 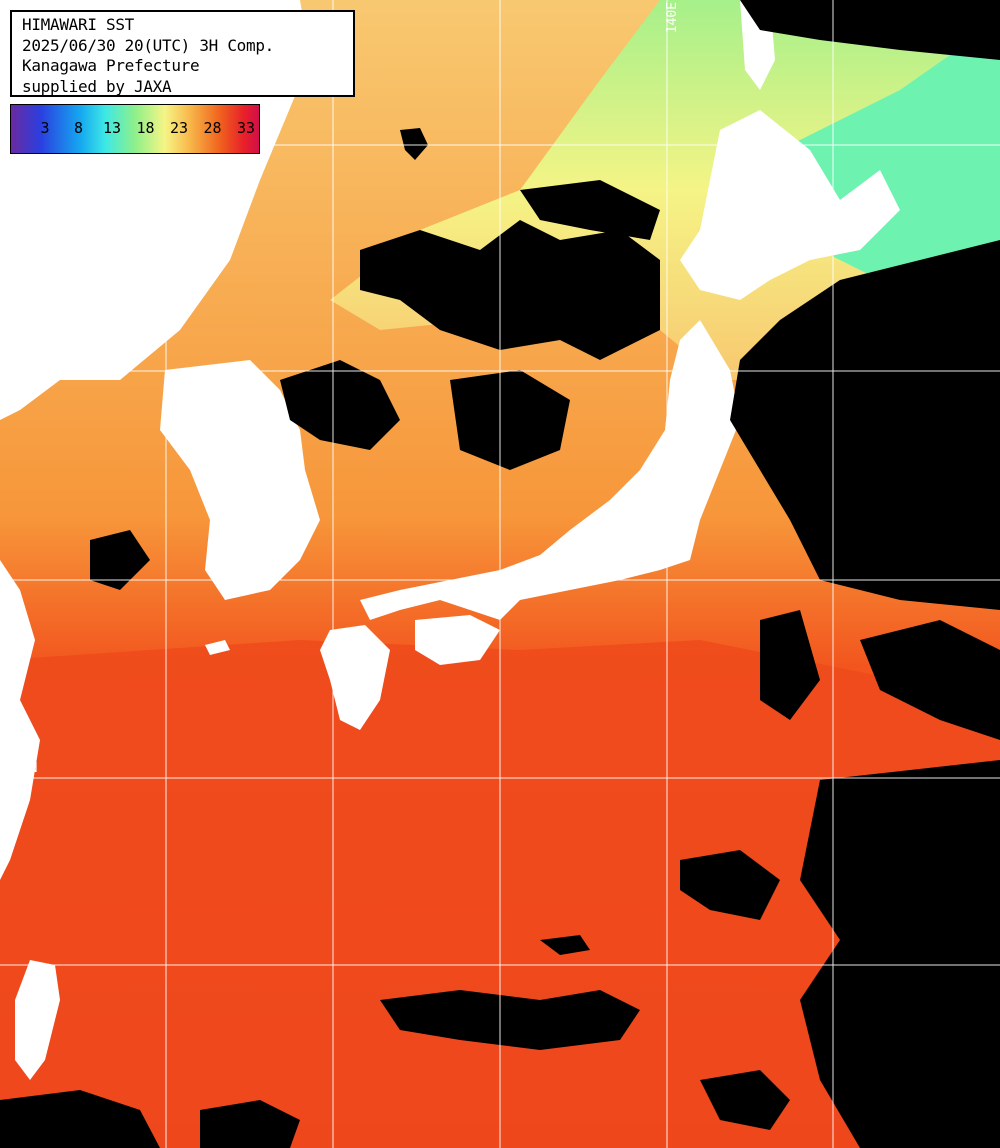 What do you see at coordinates (45, 128) in the screenshot?
I see `legend-tick-3: 3` at bounding box center [45, 128].